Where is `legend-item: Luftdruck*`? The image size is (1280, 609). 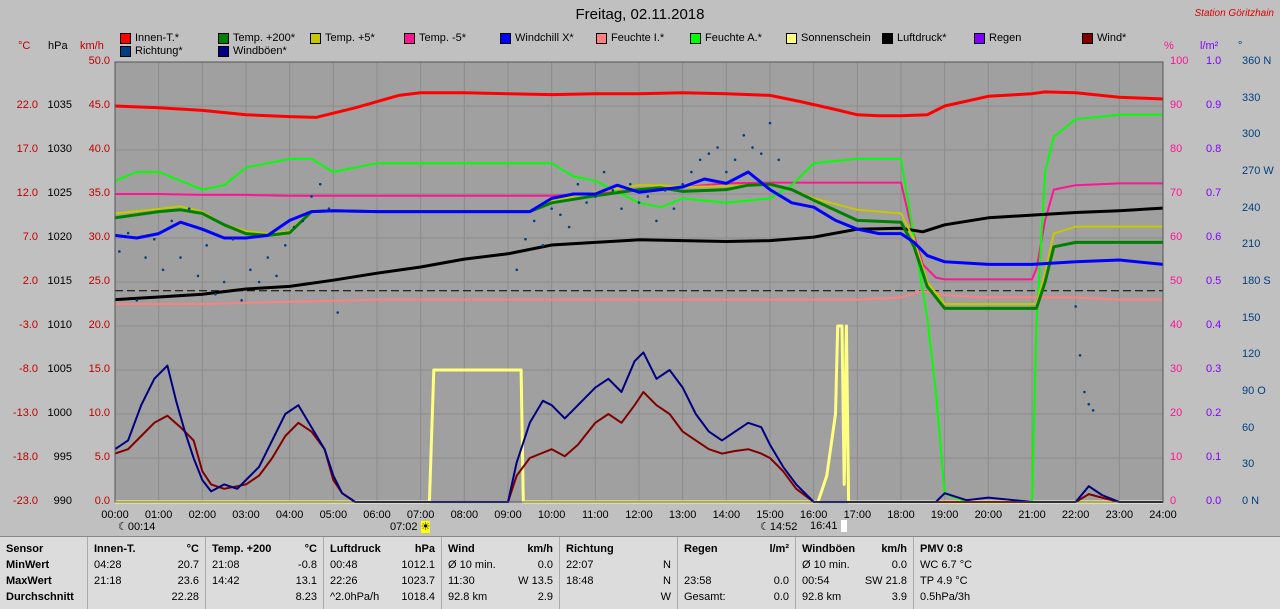 legend-item: Luftdruck* is located at coordinates (914, 38).